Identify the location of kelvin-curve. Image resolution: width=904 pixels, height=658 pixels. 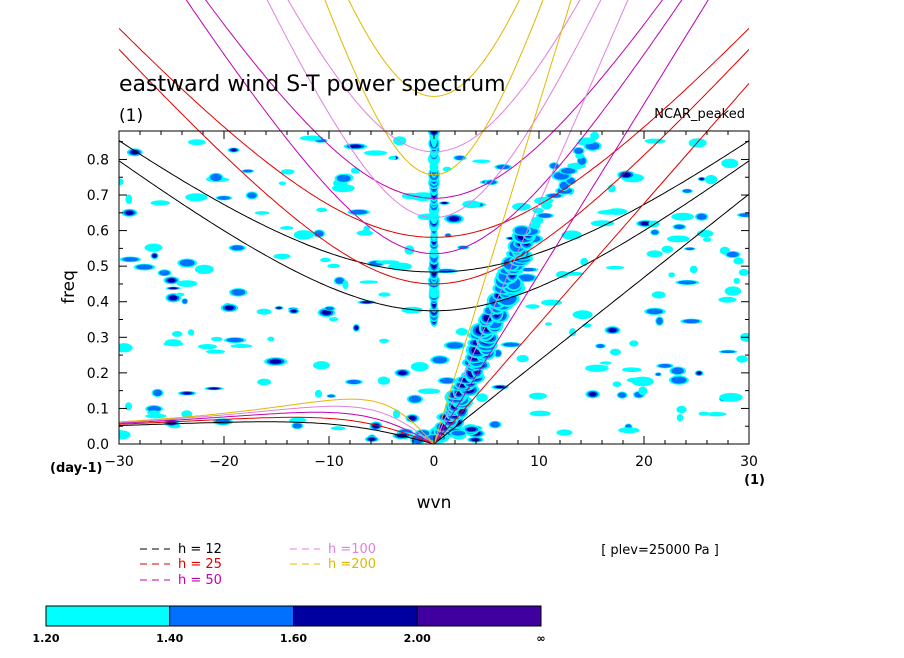
(502, 222).